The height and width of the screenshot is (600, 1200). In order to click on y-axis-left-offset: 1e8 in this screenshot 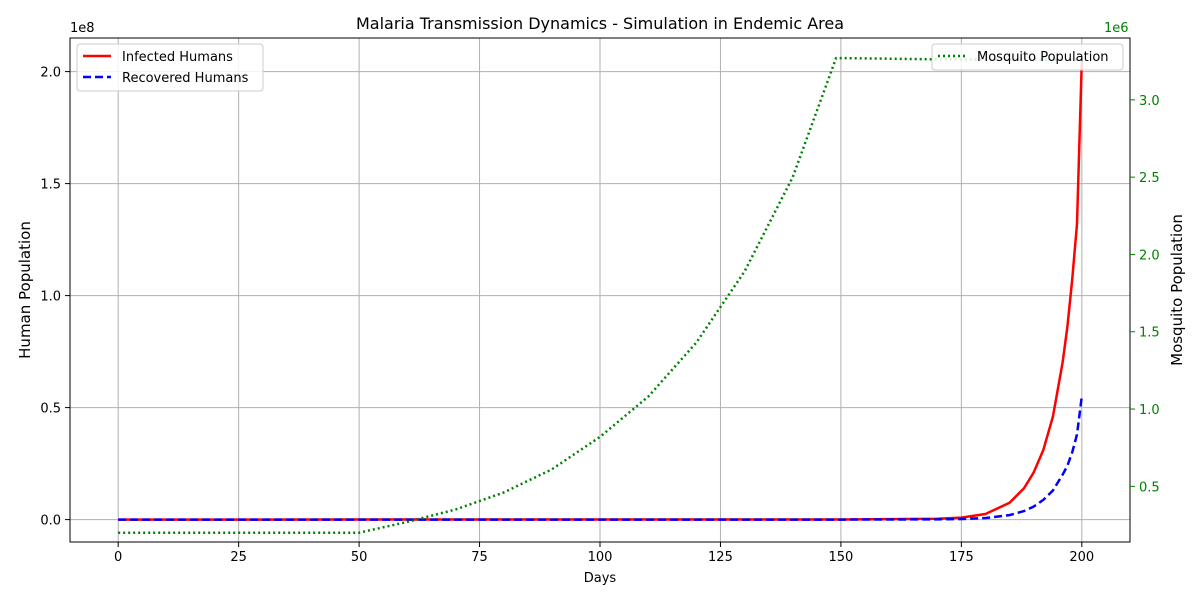, I will do `click(82, 28)`.